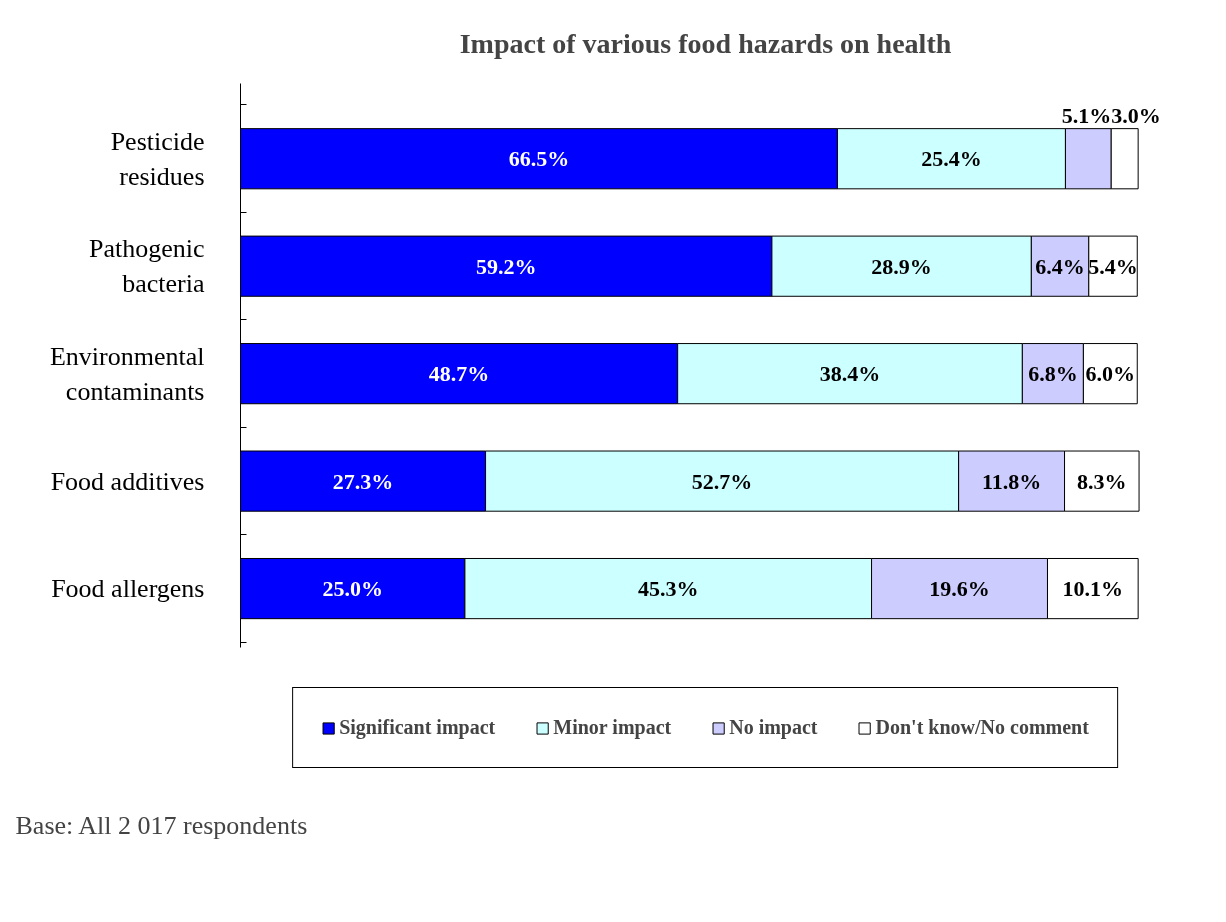 Image resolution: width=1226 pixels, height=922 pixels. Describe the element at coordinates (982, 727) in the screenshot. I see `legend-label: Don't know/No comment` at that location.